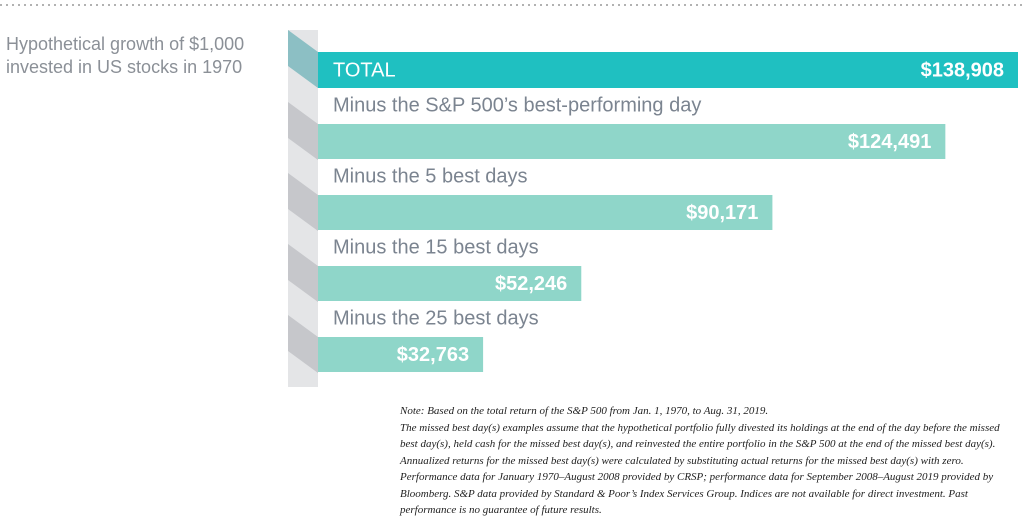 This screenshot has height=522, width=1024. I want to click on category-label: Minus the 25 best days, so click(436, 318).